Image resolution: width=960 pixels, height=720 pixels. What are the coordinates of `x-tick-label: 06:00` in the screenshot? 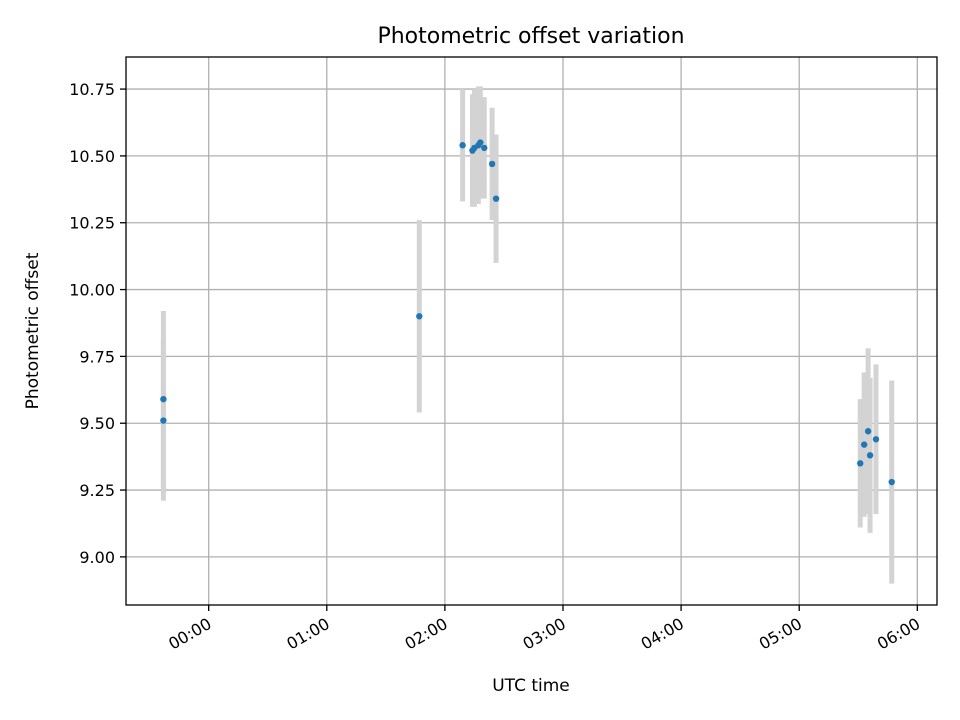 It's located at (898, 634).